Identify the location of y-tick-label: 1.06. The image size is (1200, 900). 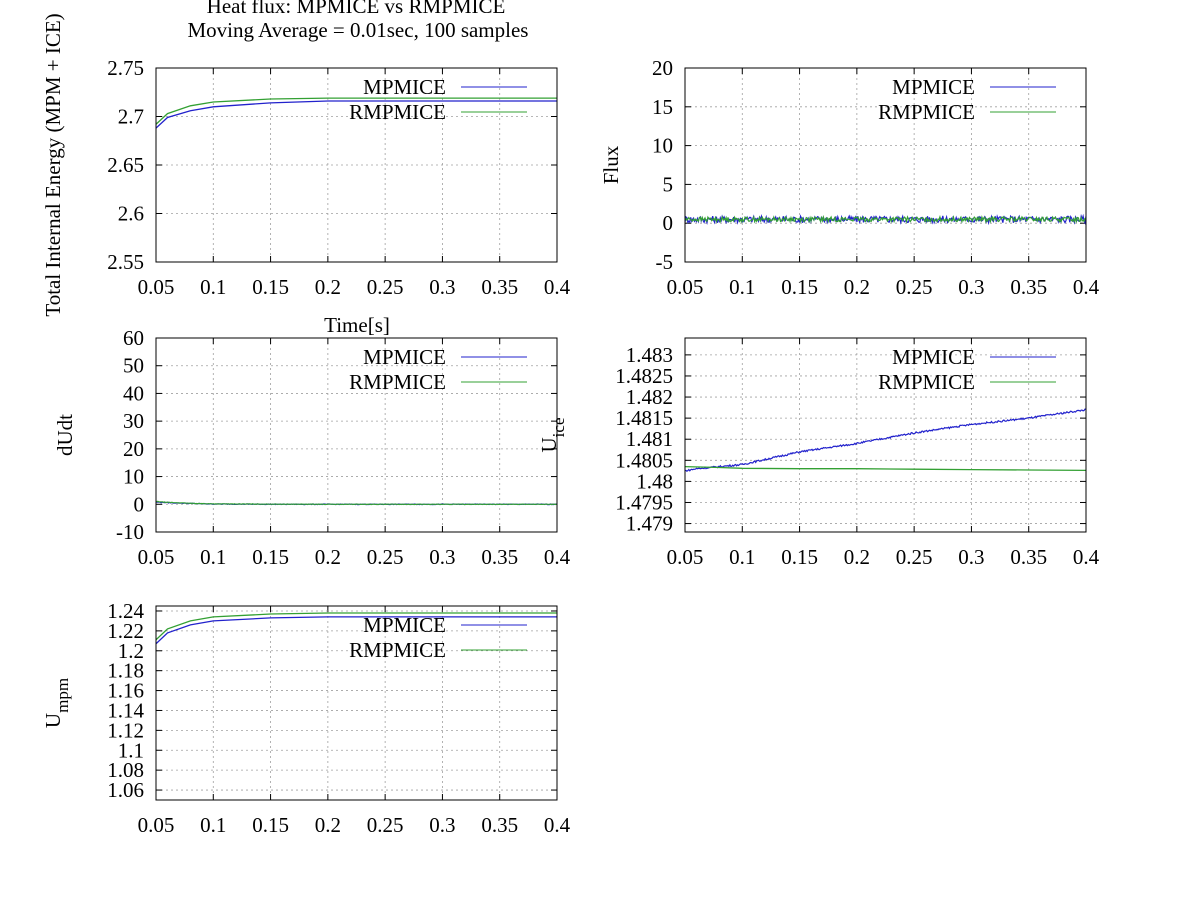
(125, 790).